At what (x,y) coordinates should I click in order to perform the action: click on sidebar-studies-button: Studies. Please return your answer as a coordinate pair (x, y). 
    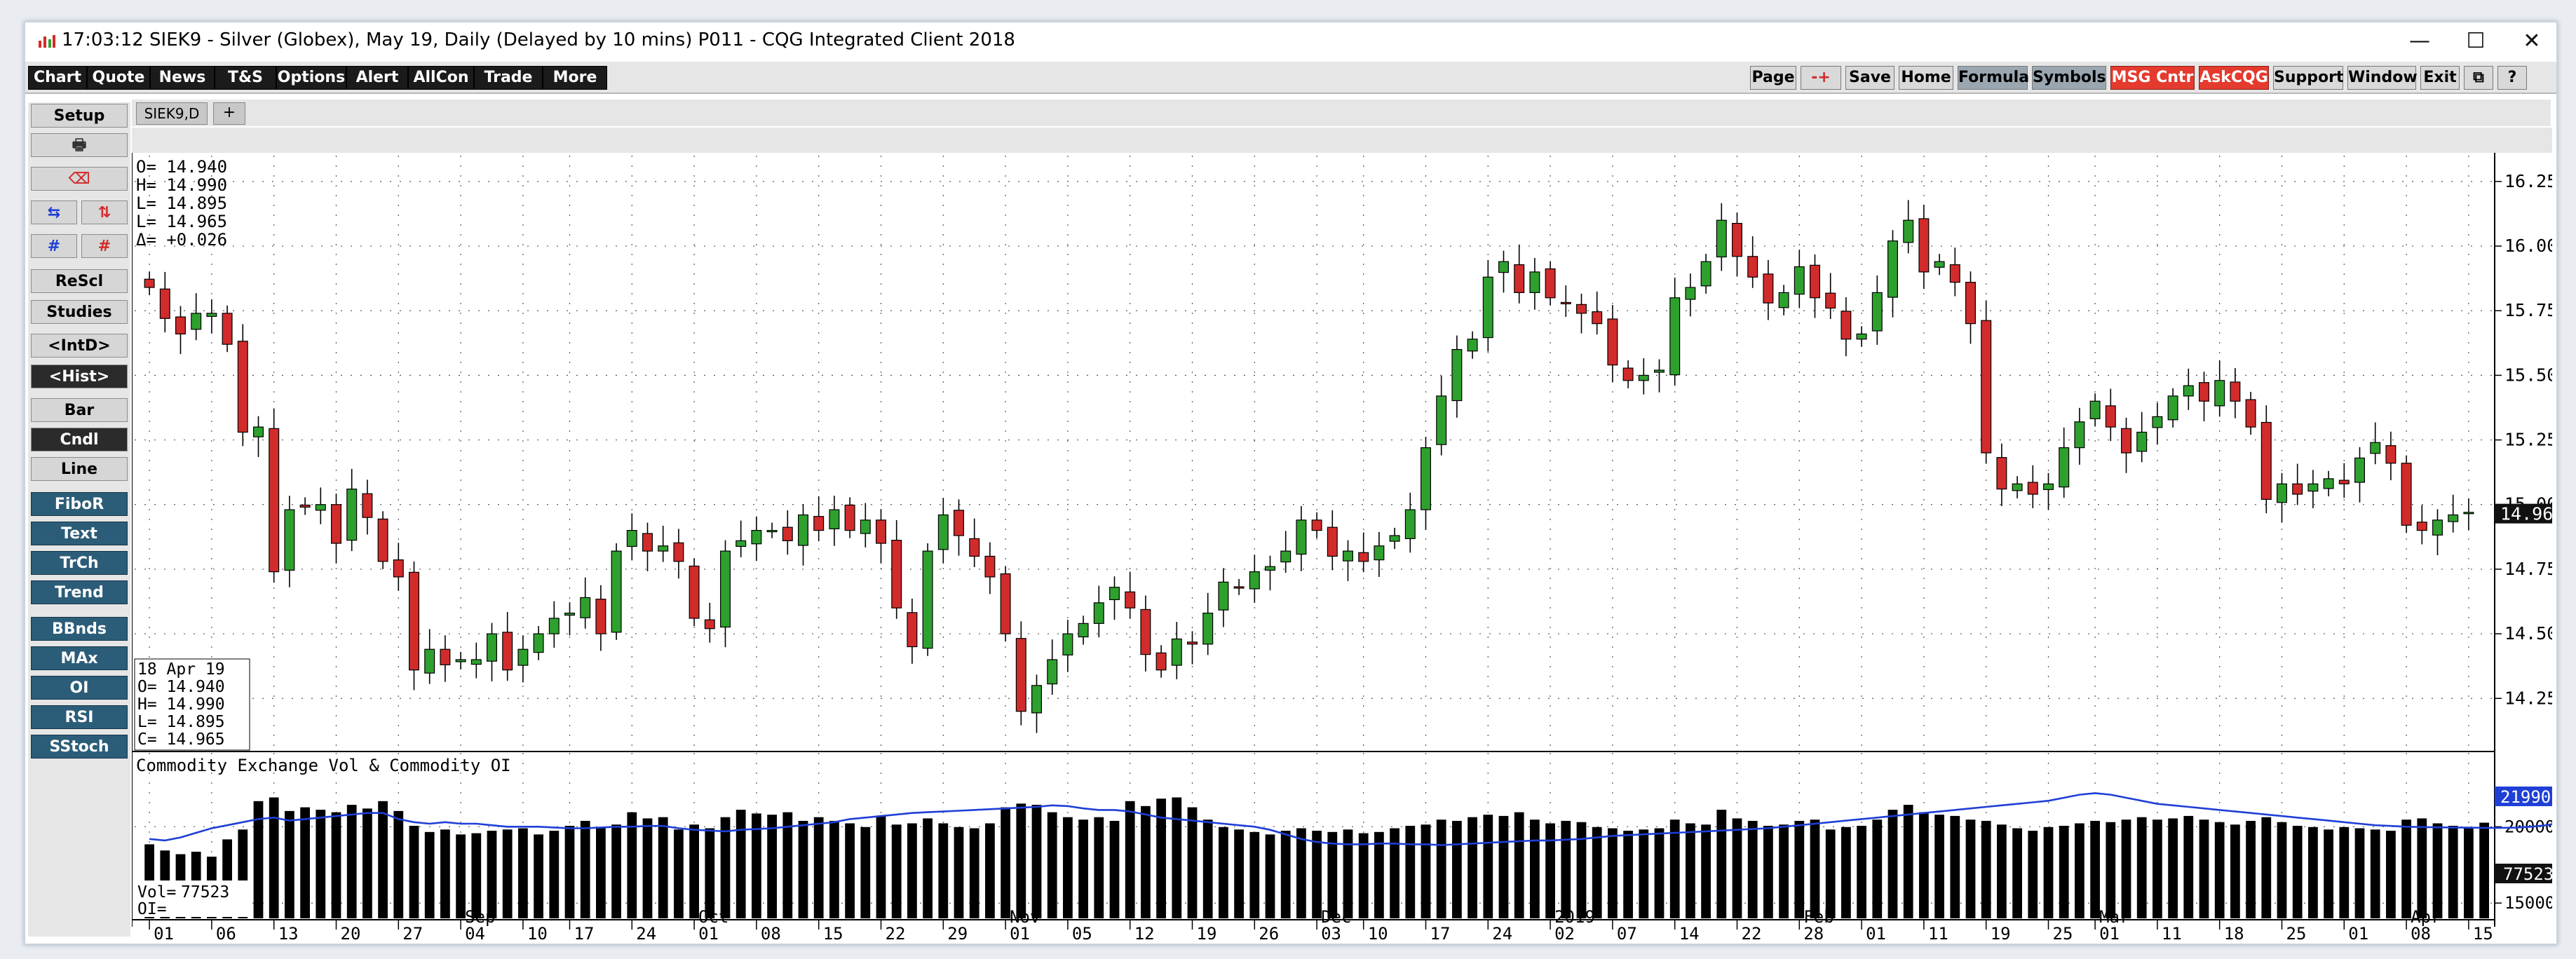
    Looking at the image, I should click on (79, 312).